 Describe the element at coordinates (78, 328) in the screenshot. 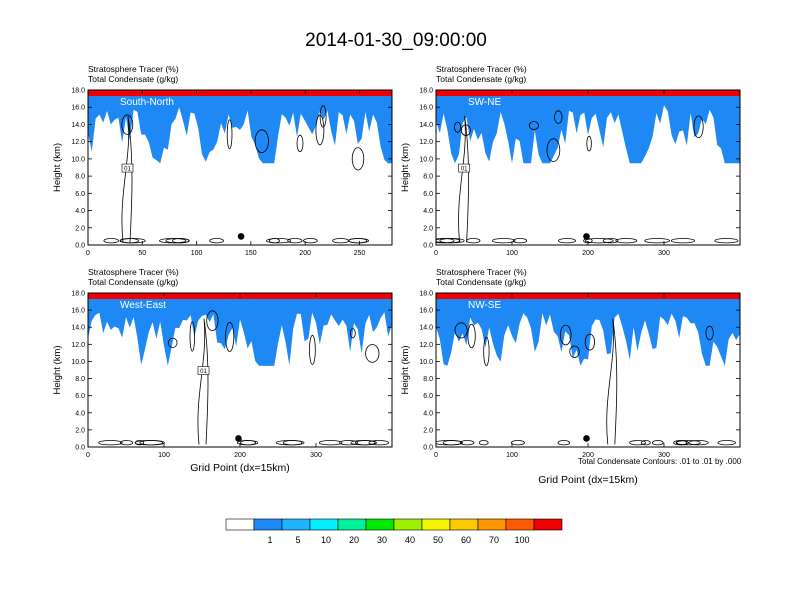

I see `y-tick-label: 14.0` at that location.